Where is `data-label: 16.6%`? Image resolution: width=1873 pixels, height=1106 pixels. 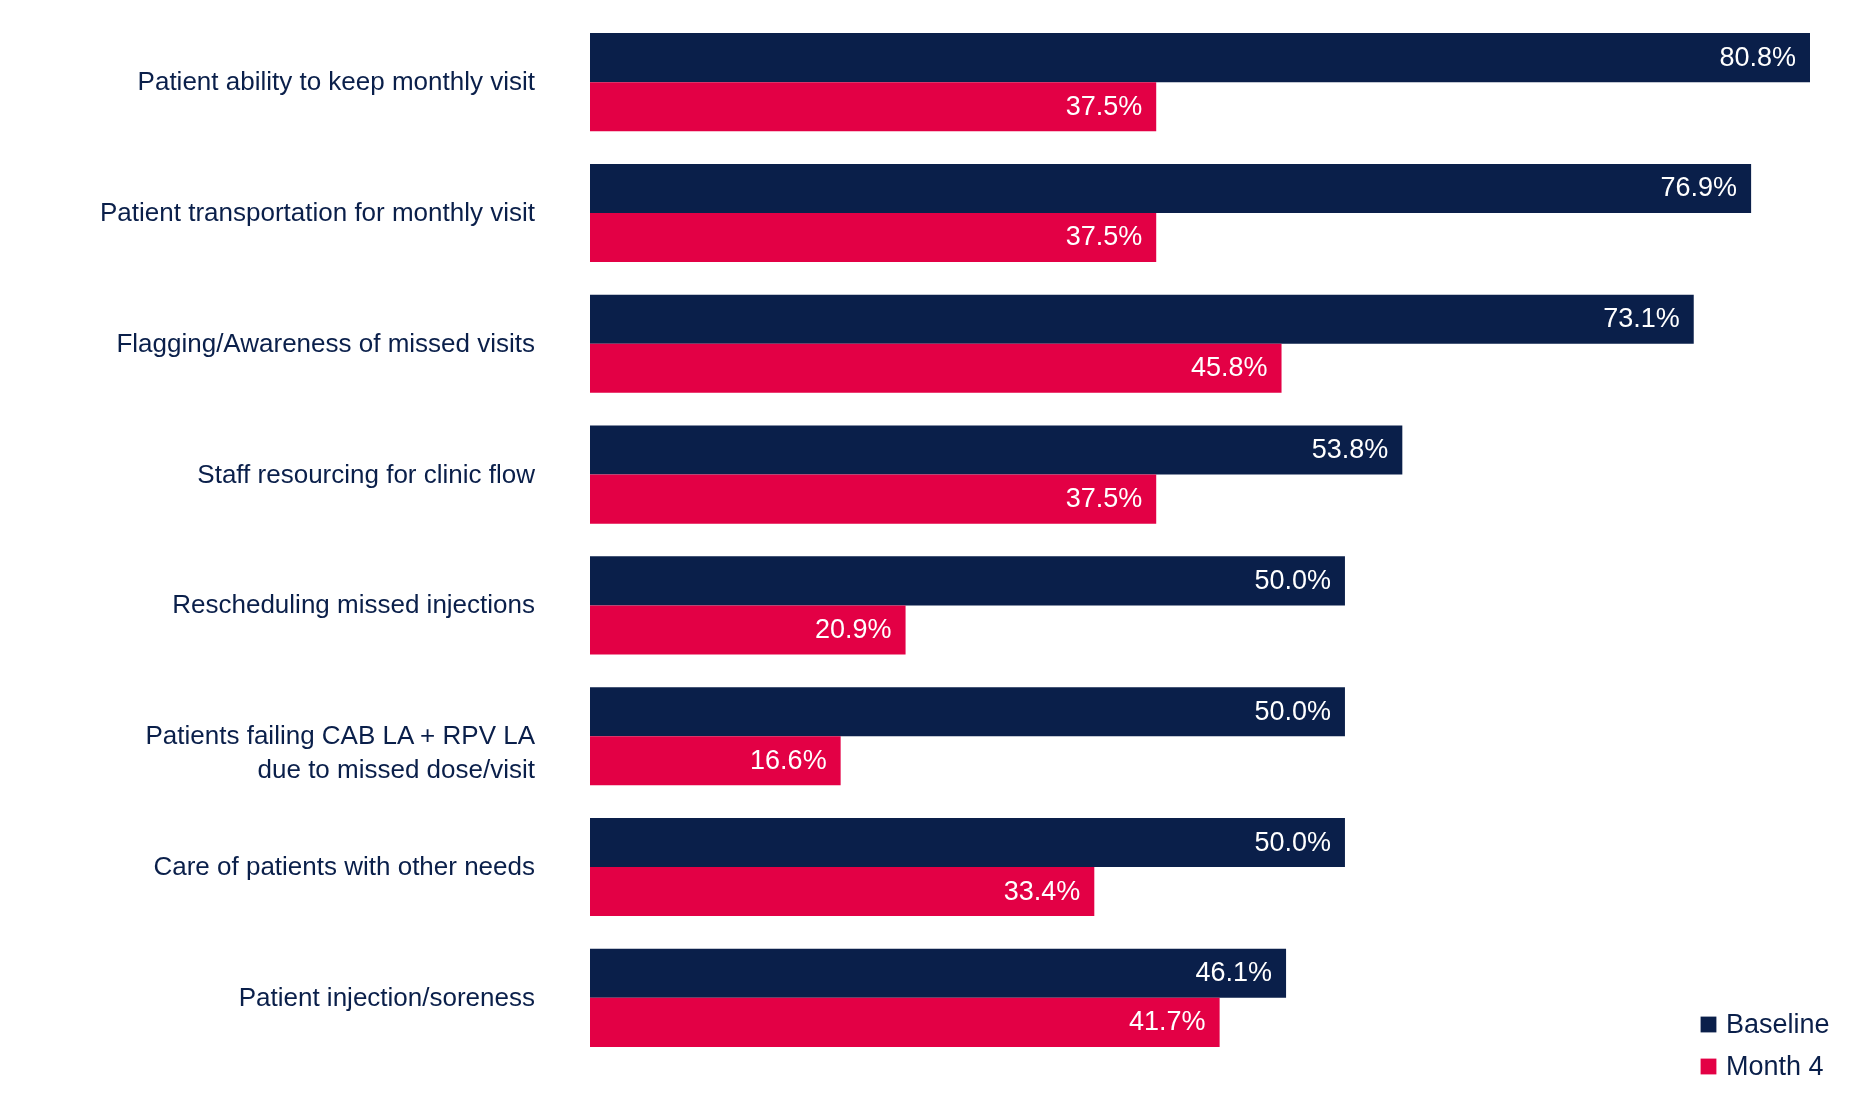 data-label: 16.6% is located at coordinates (788, 759).